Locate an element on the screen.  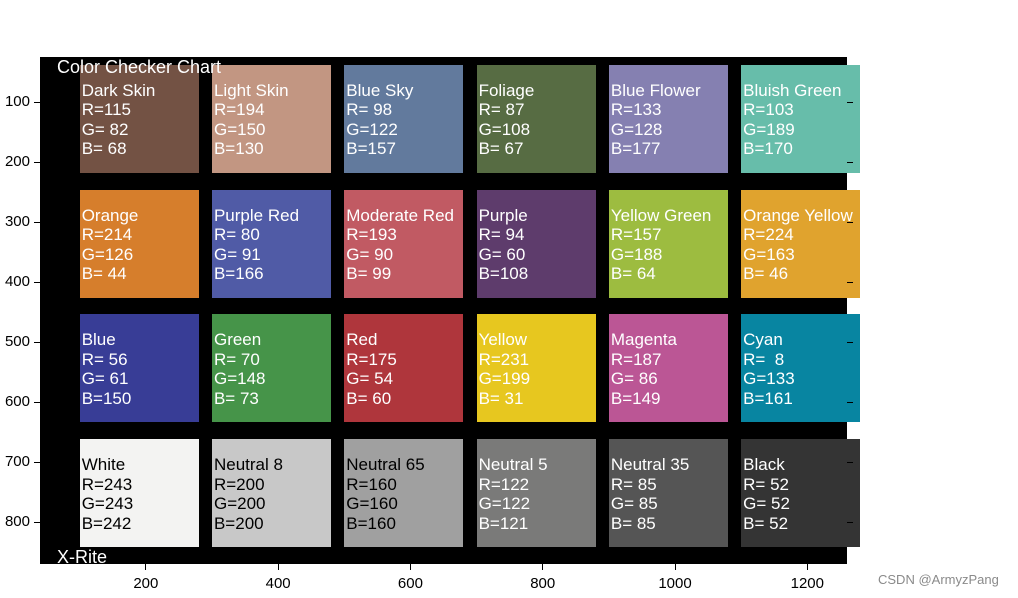
patch-label: Purple R= 94 G= 60 B=108 is located at coordinates (503, 244).